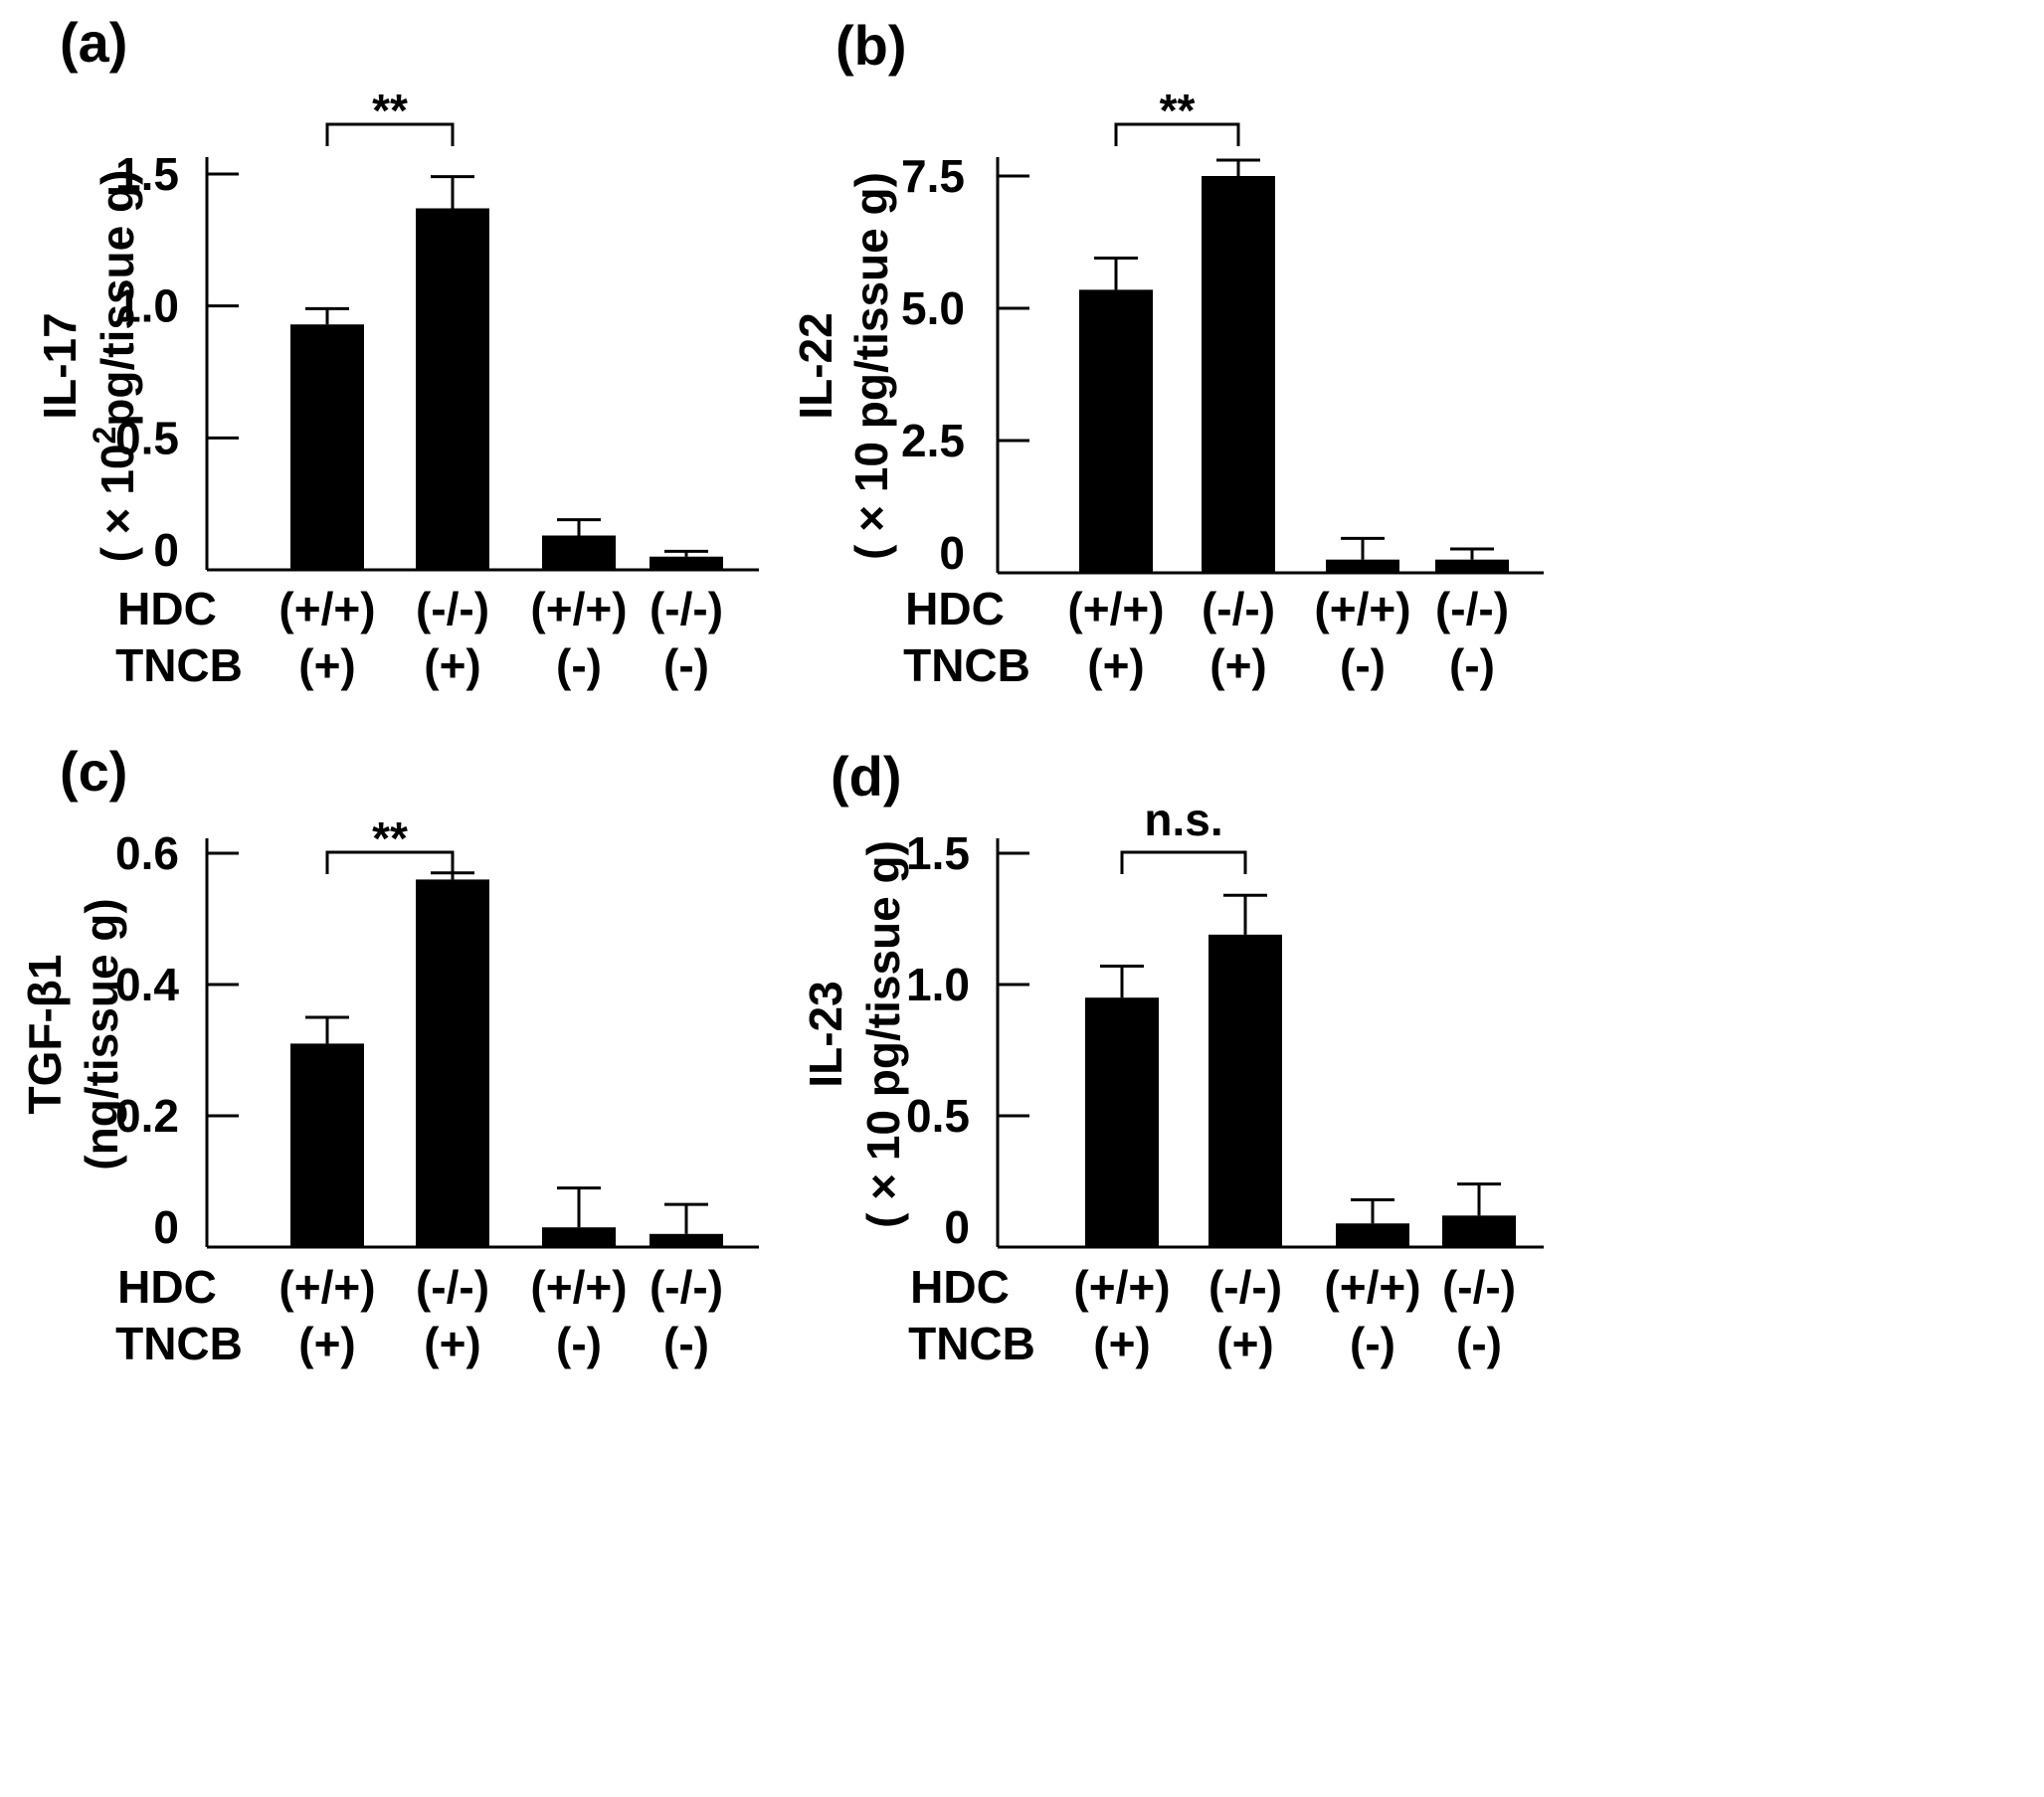  What do you see at coordinates (872, 45) in the screenshot?
I see `panel-label: (b)` at bounding box center [872, 45].